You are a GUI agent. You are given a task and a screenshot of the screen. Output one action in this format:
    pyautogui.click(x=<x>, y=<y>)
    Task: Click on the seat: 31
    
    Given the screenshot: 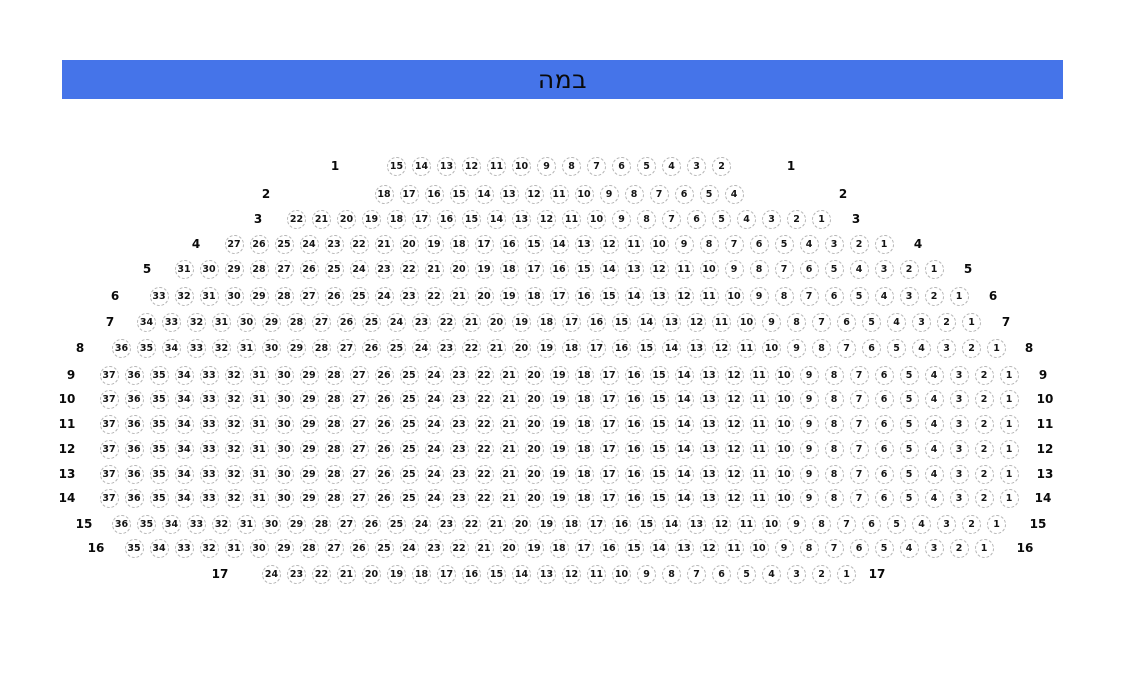 What is the action you would take?
    pyautogui.click(x=259, y=498)
    